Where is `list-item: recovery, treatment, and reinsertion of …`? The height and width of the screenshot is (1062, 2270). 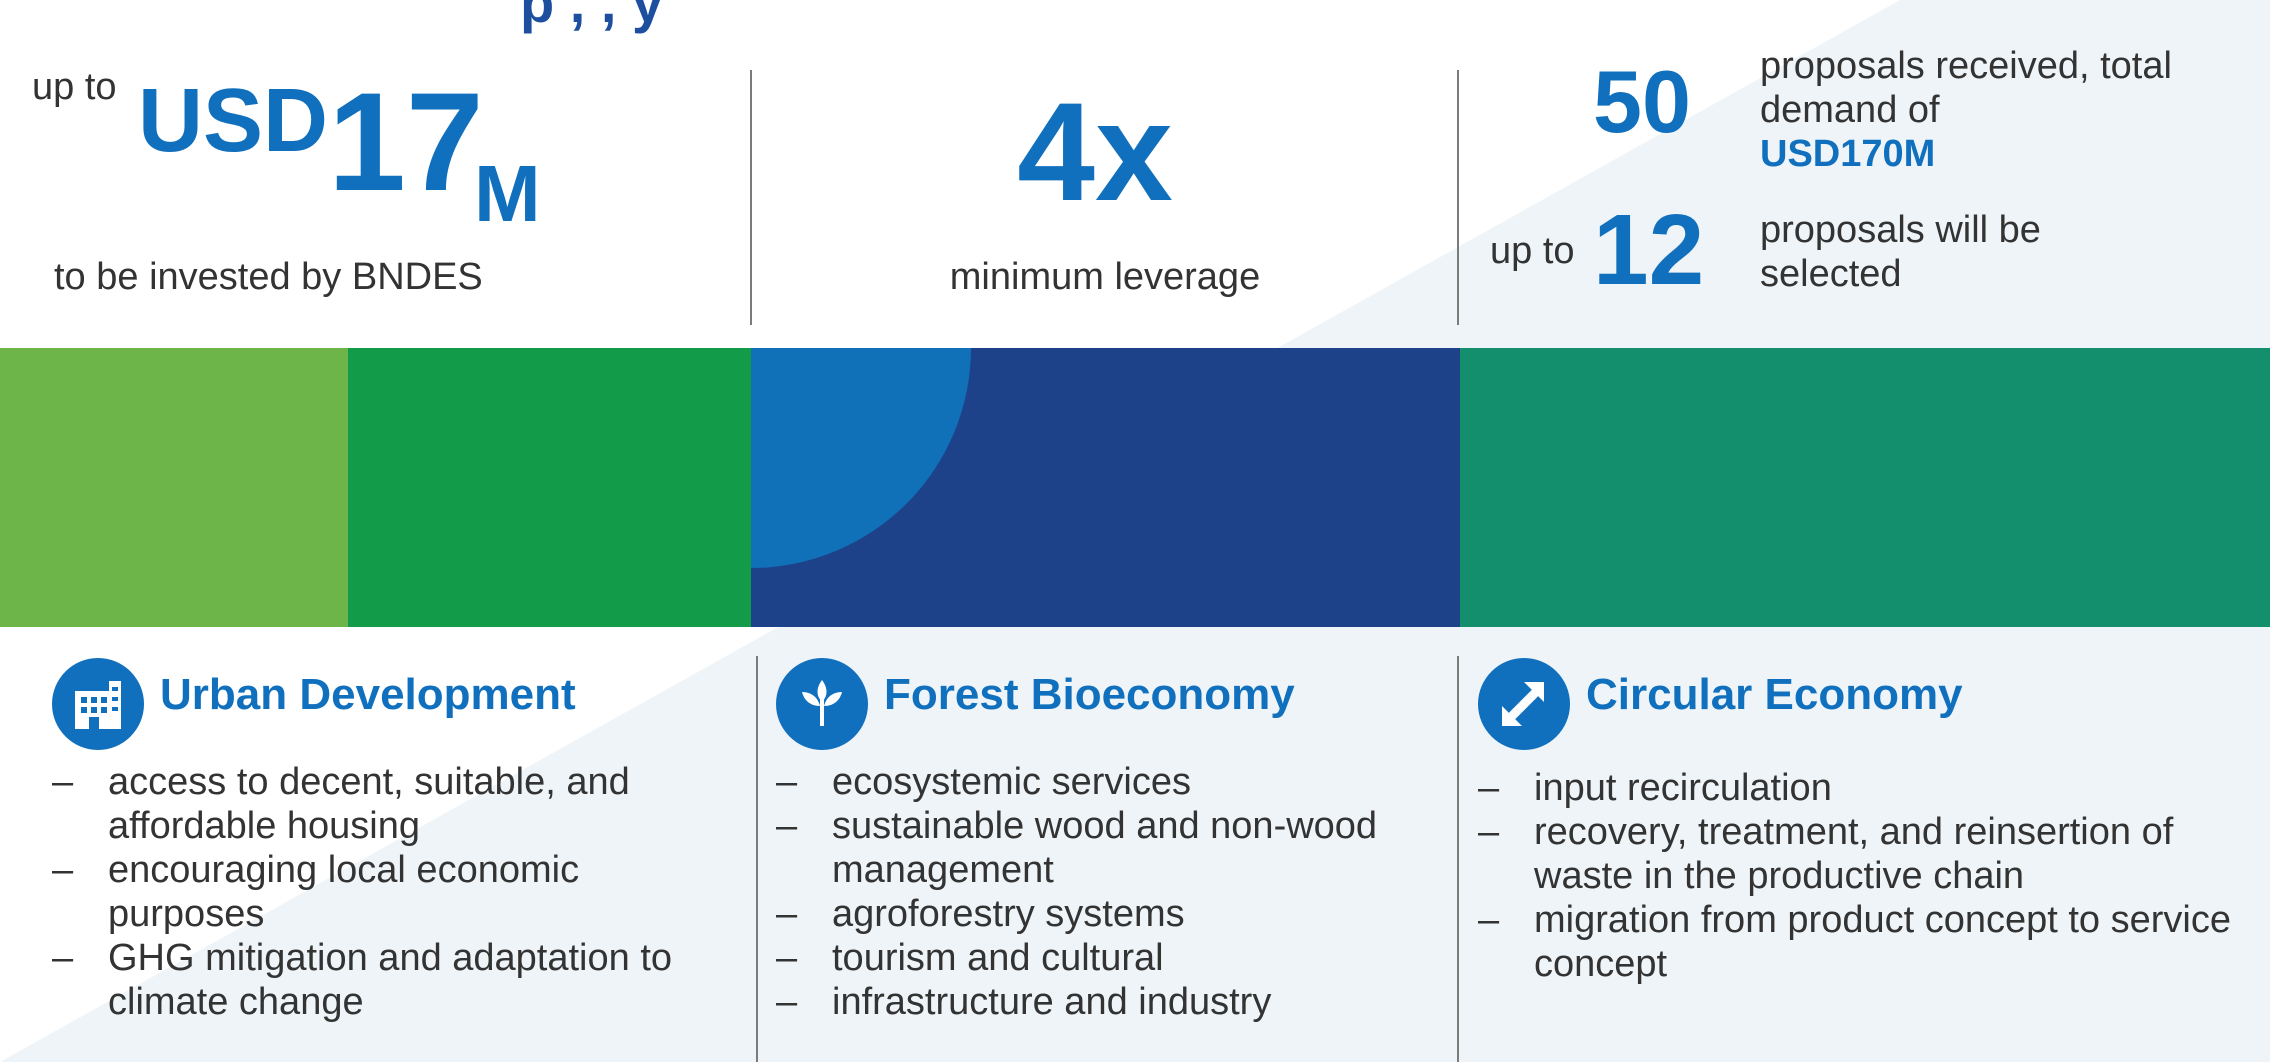
list-item: recovery, treatment, and reinsertion of … is located at coordinates (1868, 854).